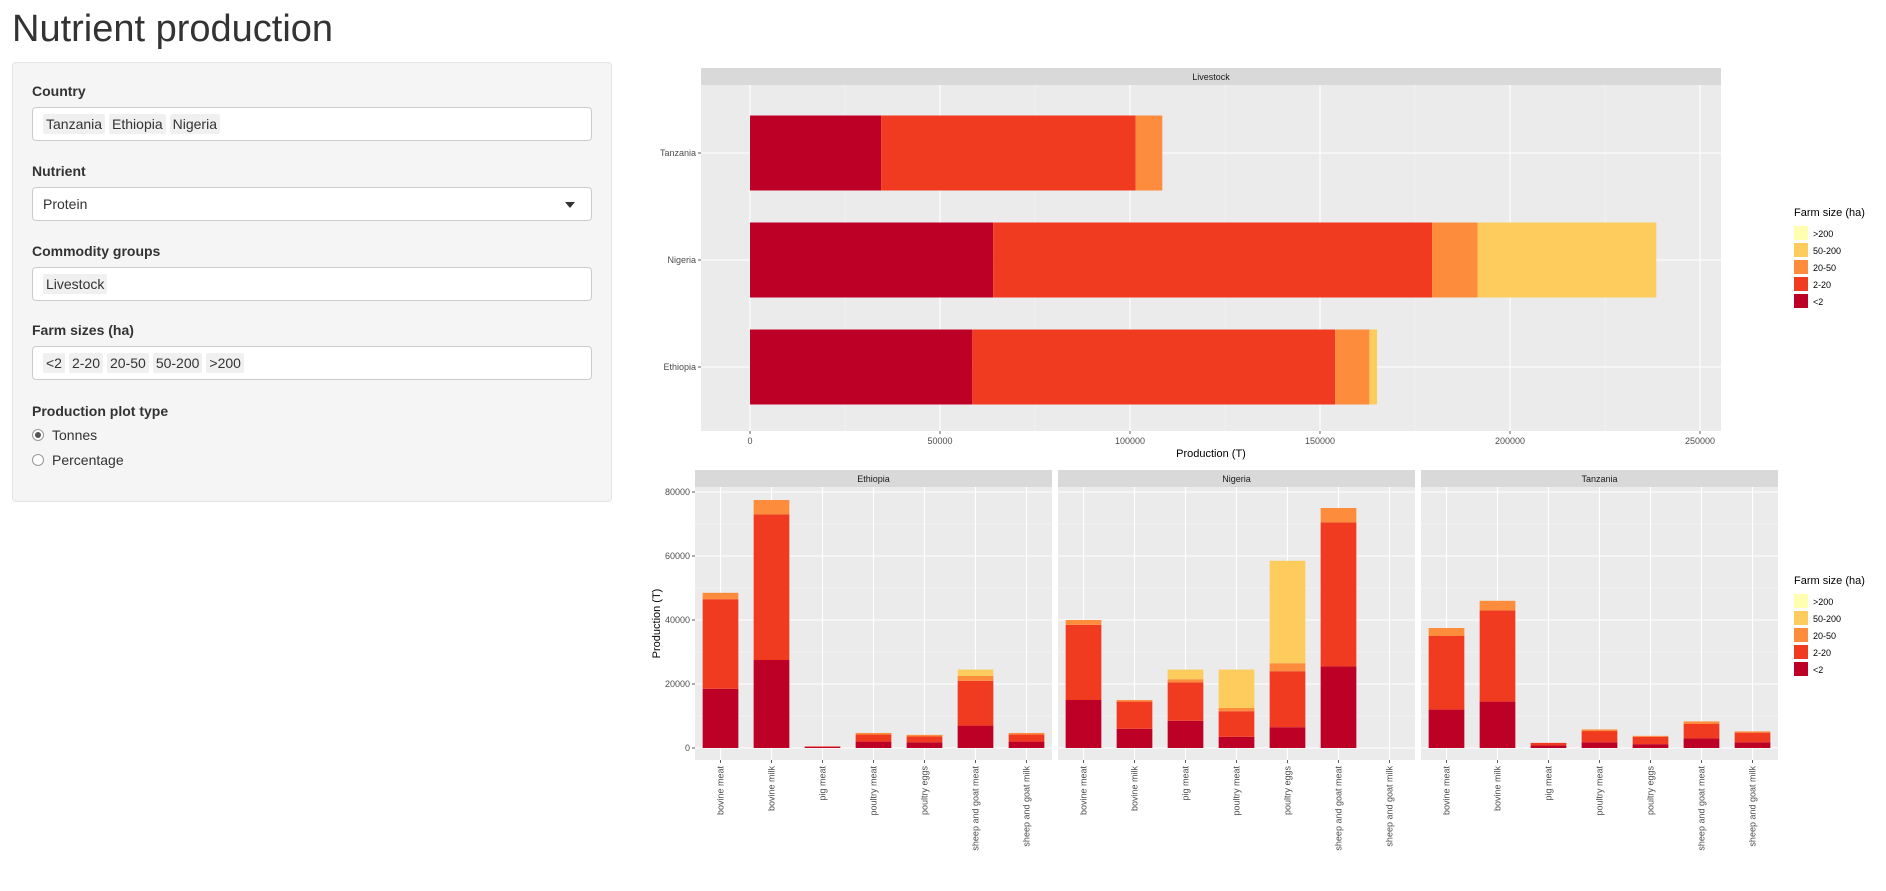 The height and width of the screenshot is (891, 1886). Describe the element at coordinates (1822, 285) in the screenshot. I see `legend-label: 2-20` at that location.